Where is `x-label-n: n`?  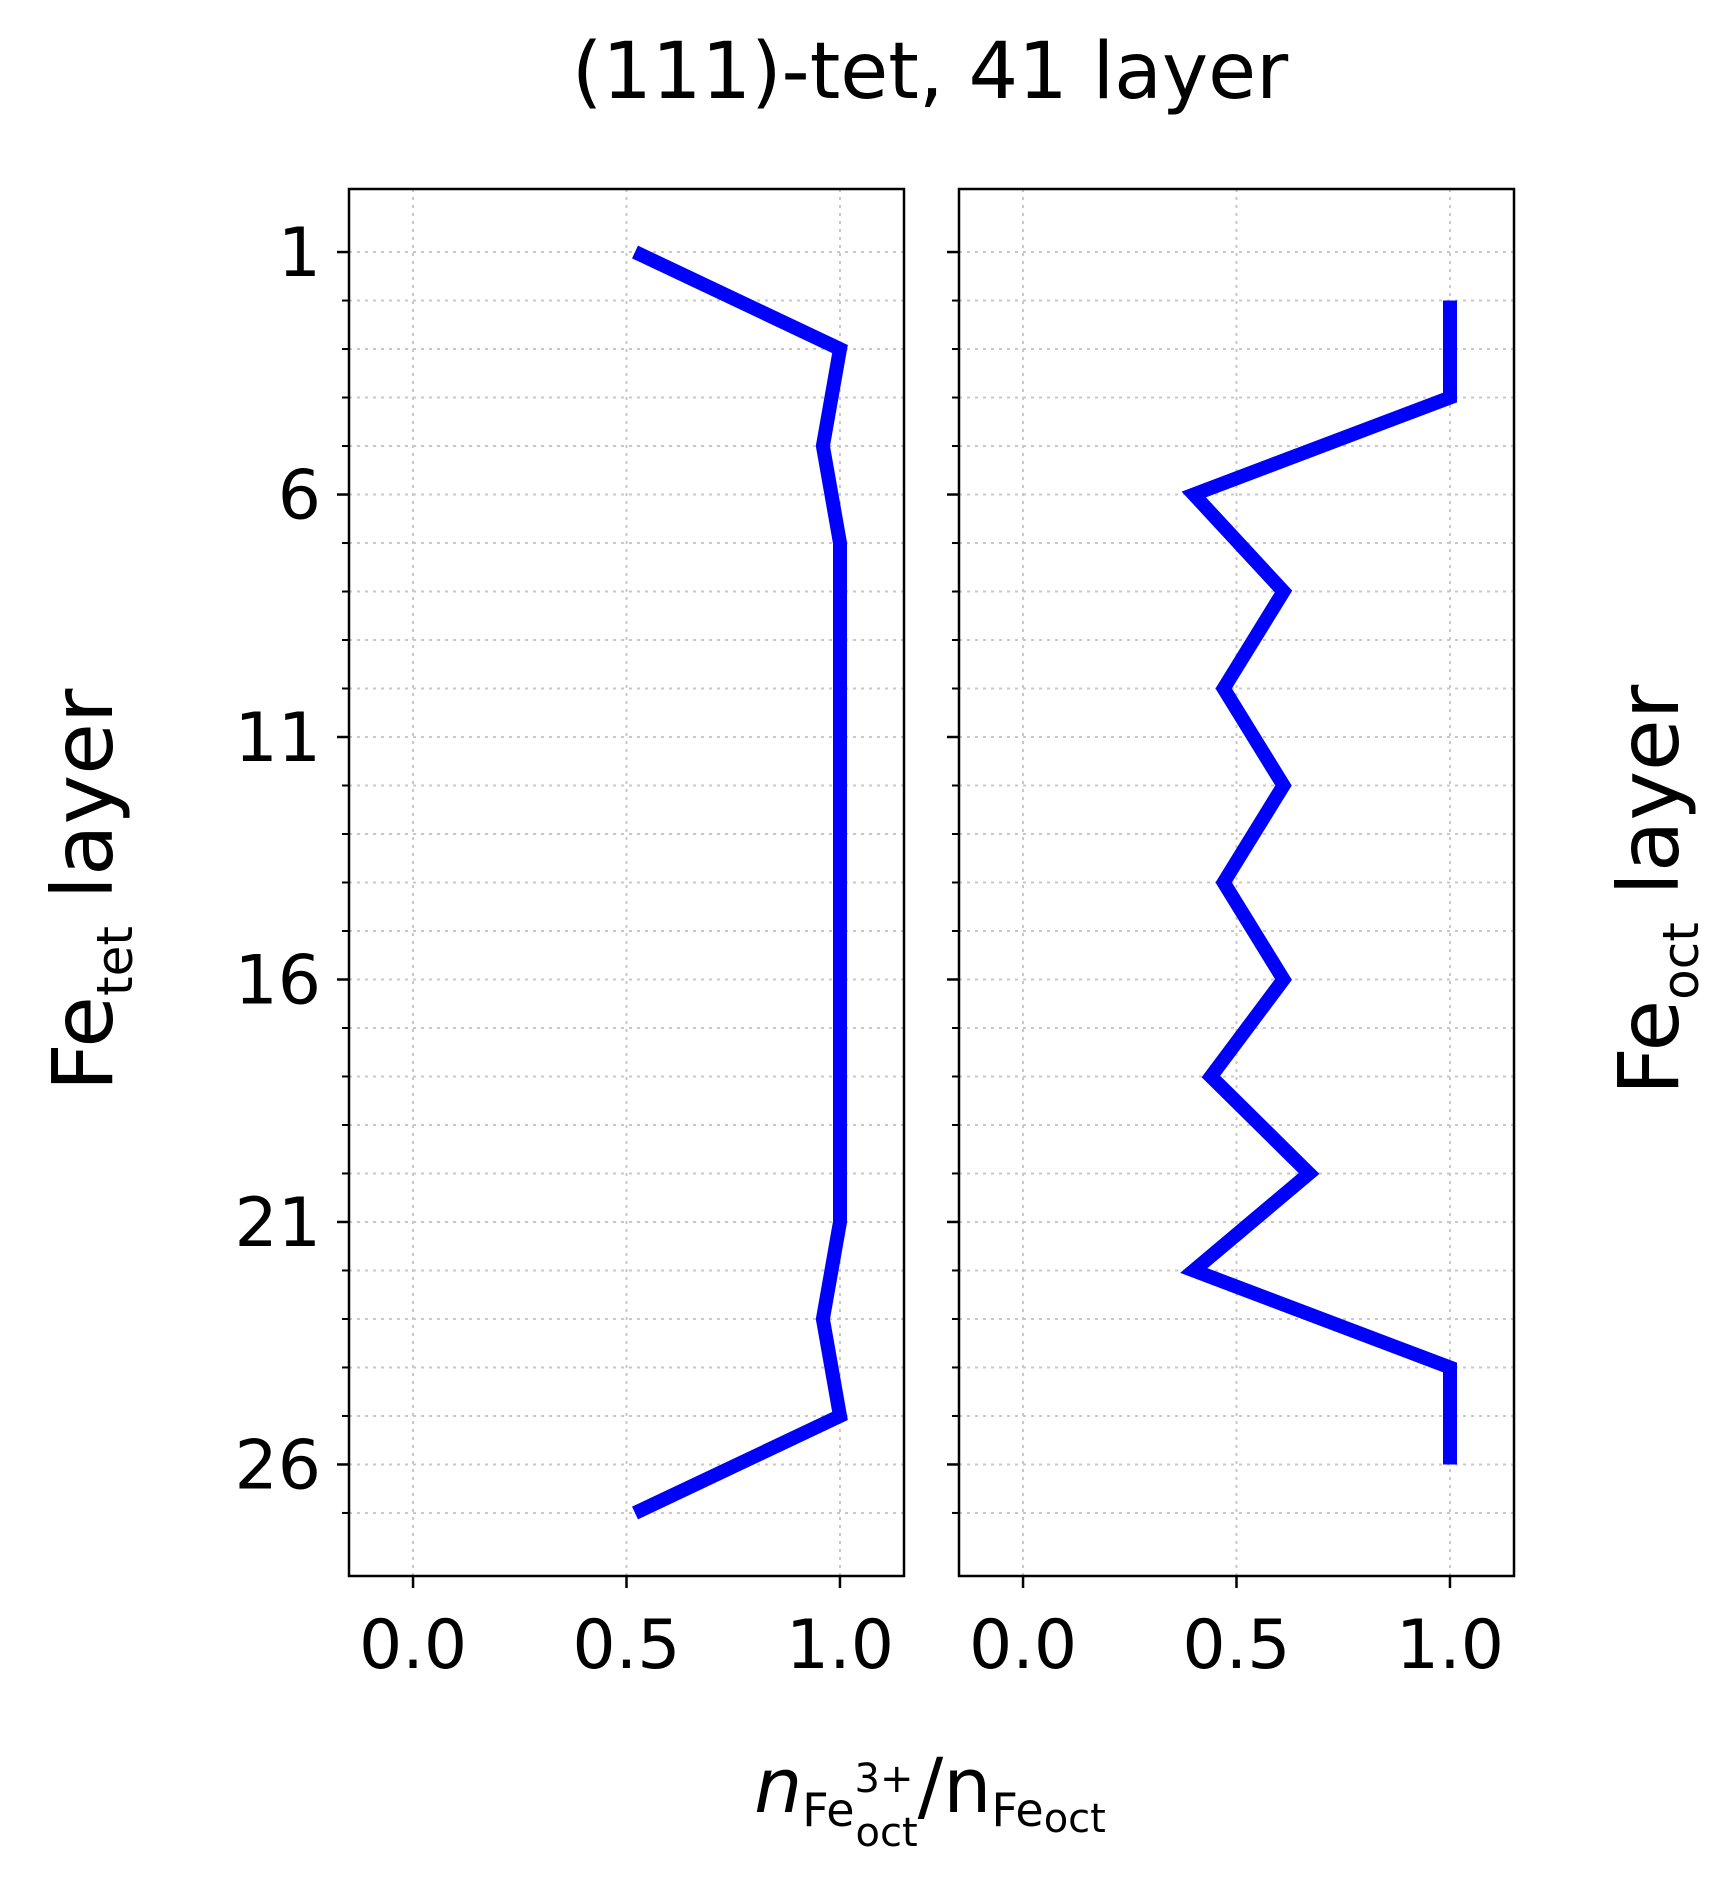 x-label-n: n is located at coordinates (778, 1785).